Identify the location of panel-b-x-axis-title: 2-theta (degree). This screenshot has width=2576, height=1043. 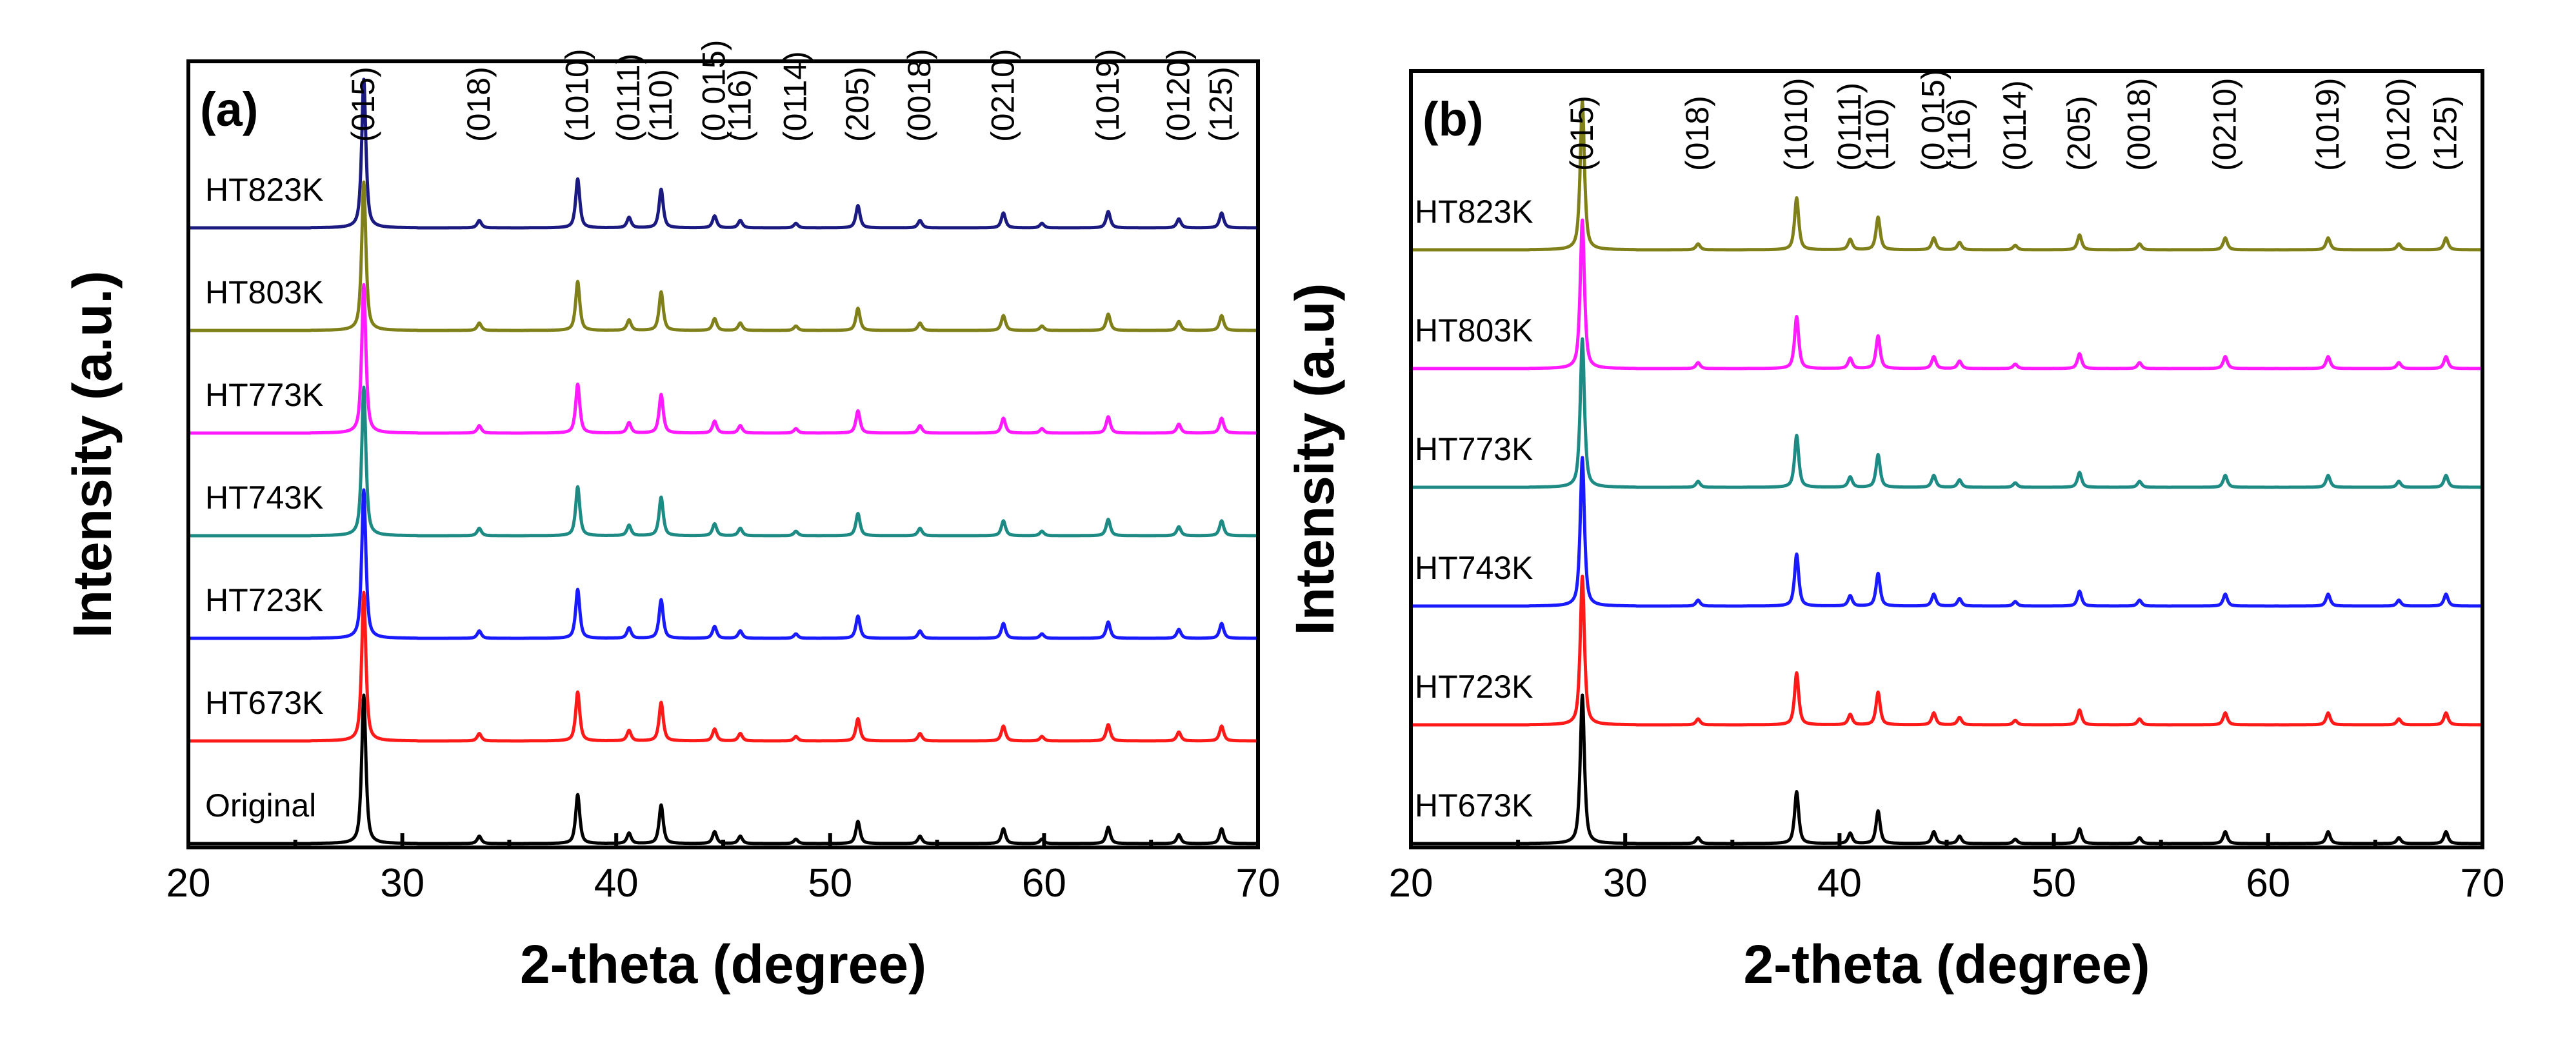
(1946, 964).